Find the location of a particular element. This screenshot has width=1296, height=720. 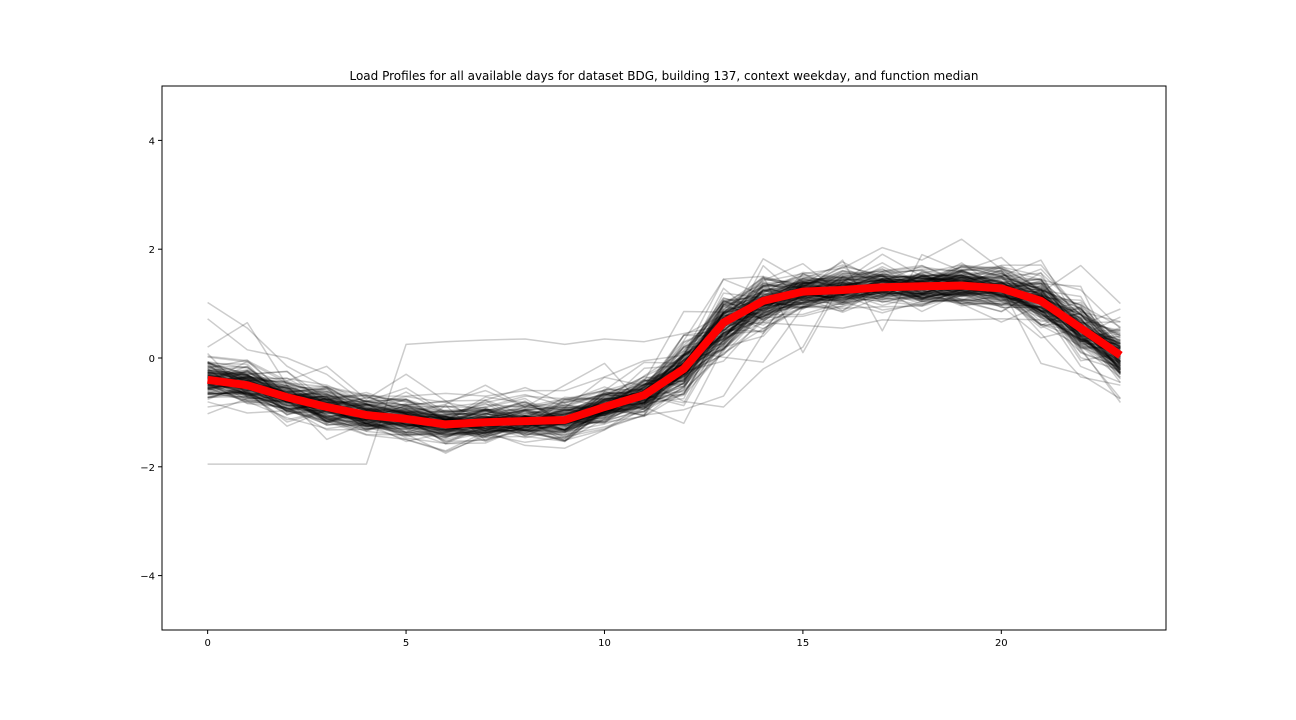

y-tick-label: 4 is located at coordinates (152, 141).